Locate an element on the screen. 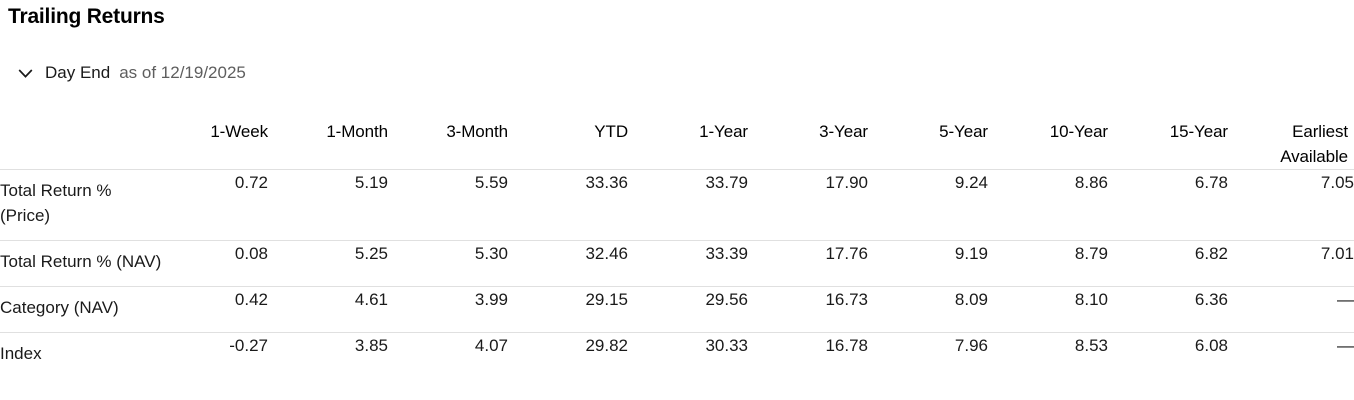 This screenshot has height=400, width=1354. value-cell: 33.39 is located at coordinates (726, 253).